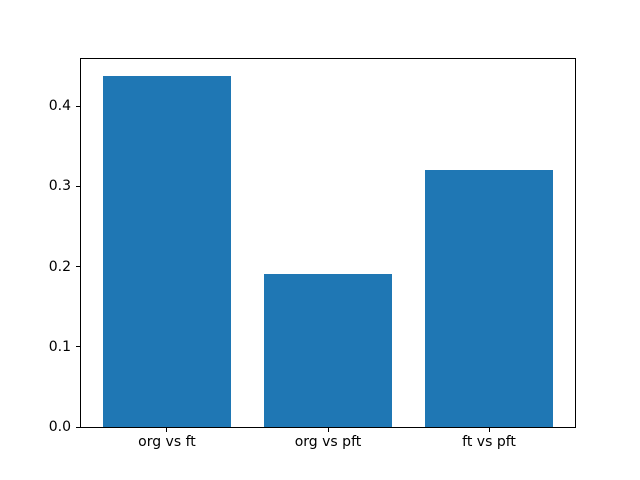 This screenshot has height=480, width=640. I want to click on bar-ft-vs-pft, so click(489, 298).